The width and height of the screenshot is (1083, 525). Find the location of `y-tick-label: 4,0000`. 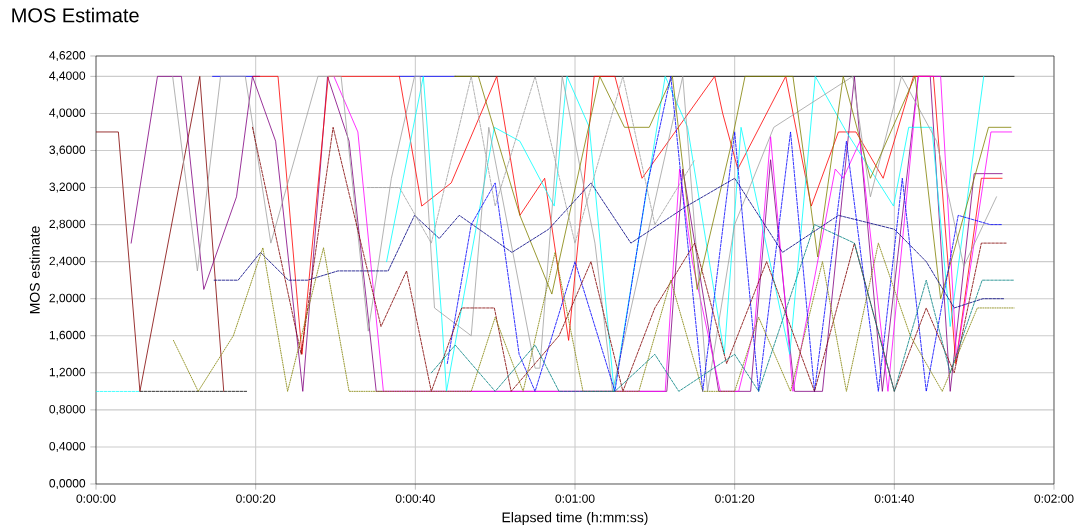

y-tick-label: 4,0000 is located at coordinates (67, 113).